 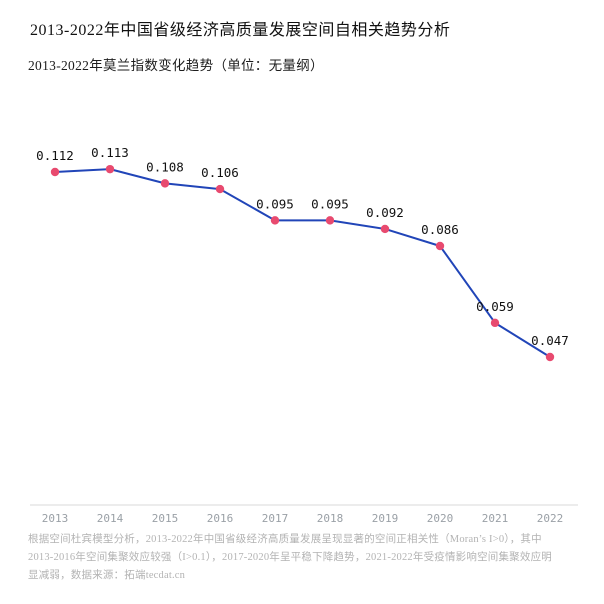 What do you see at coordinates (110, 152) in the screenshot?
I see `data-point-label: 0.113` at bounding box center [110, 152].